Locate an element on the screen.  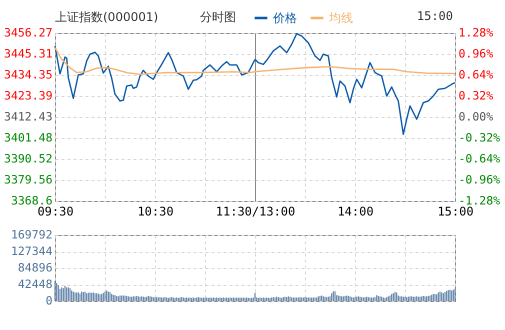
y-tick-label: 0 is located at coordinates (49, 301).